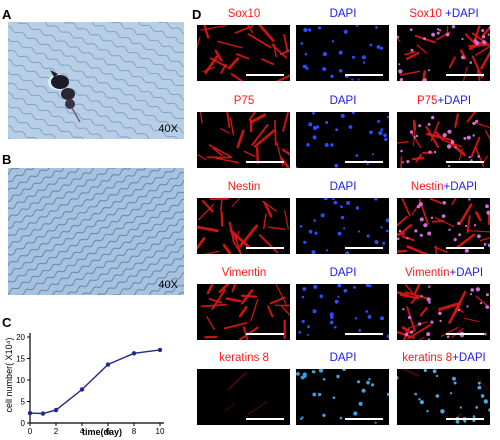 This screenshot has height=440, width=500. I want to click on x-axis-label: time(day), so click(102, 432).